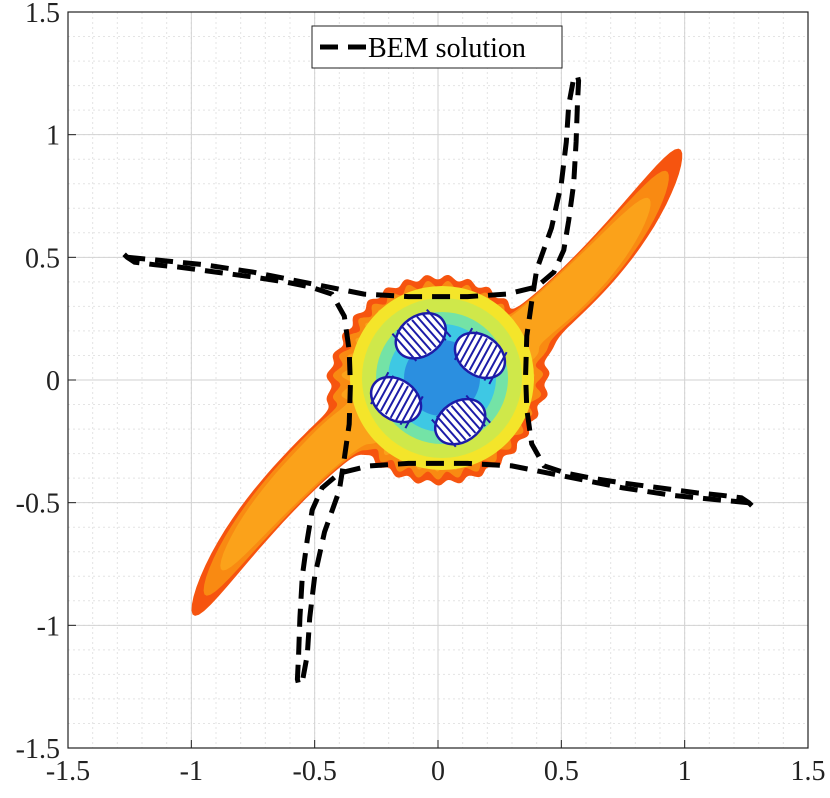  Describe the element at coordinates (42, 14) in the screenshot. I see `y-tick-label: 1.5` at that location.